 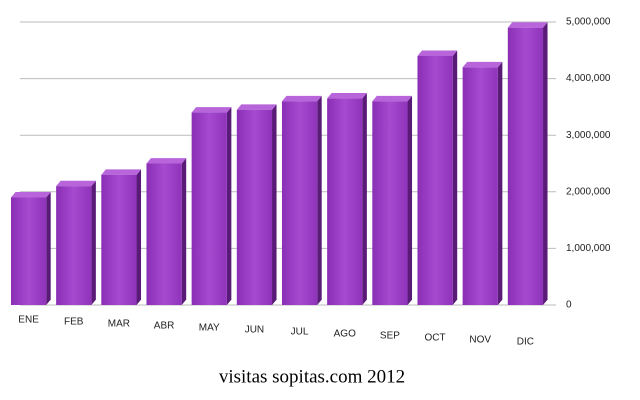 I want to click on chart-title: visitas sopitas.com 2012, so click(x=312, y=376).